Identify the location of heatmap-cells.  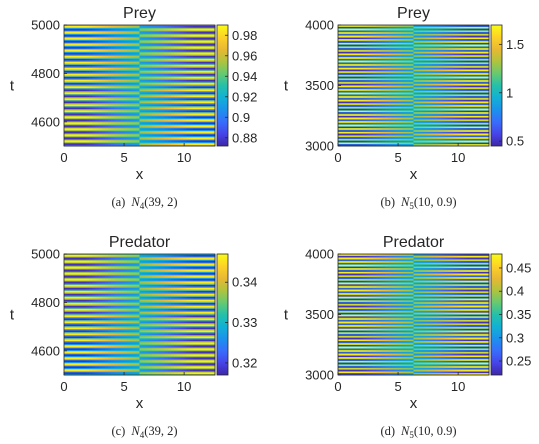
(139, 85).